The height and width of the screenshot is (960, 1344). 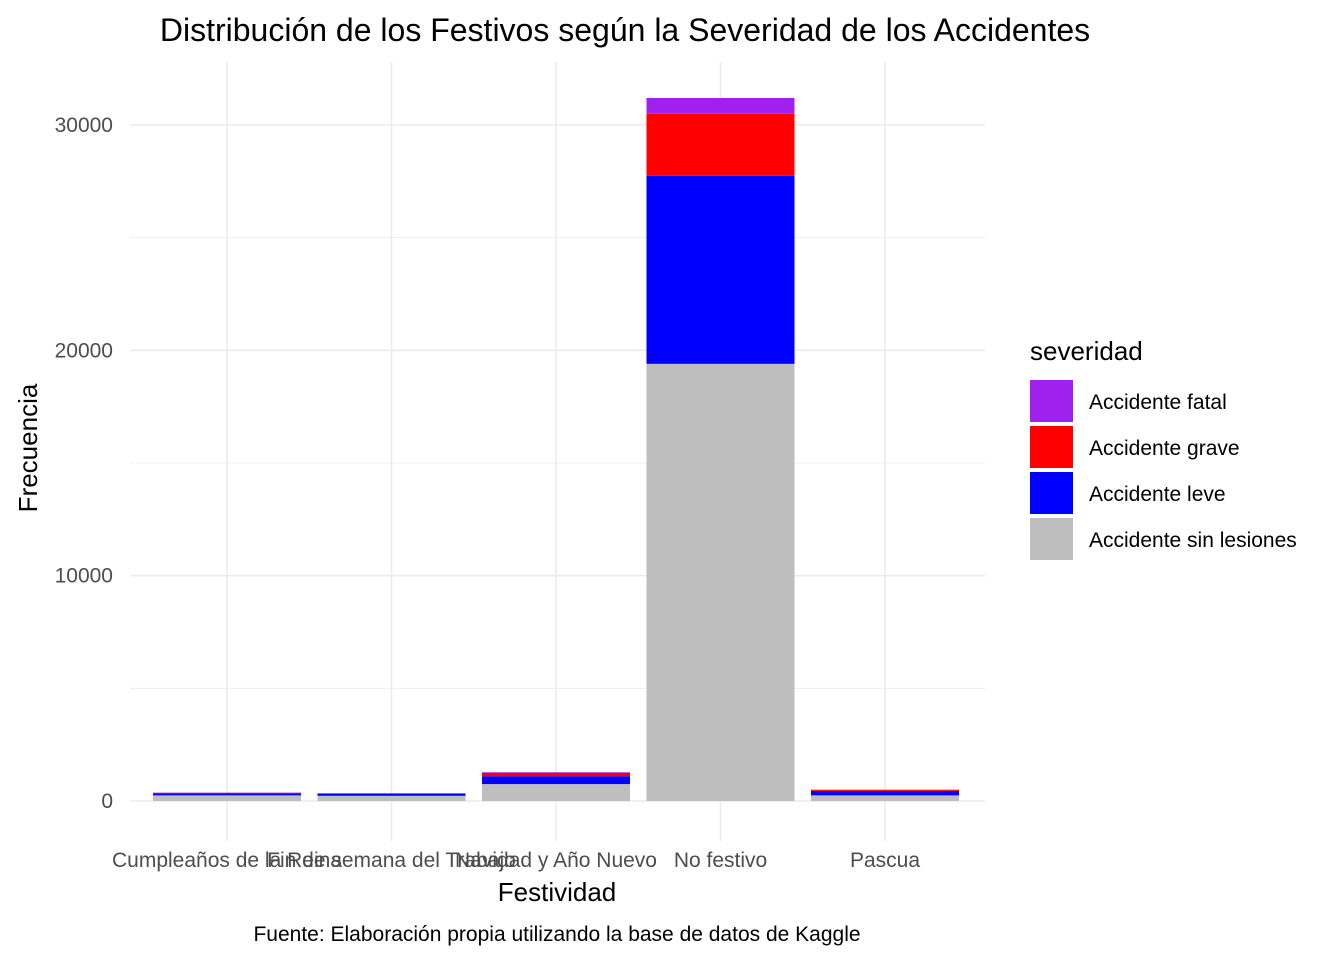 I want to click on x-tick-label: No festivo, so click(x=720, y=860).